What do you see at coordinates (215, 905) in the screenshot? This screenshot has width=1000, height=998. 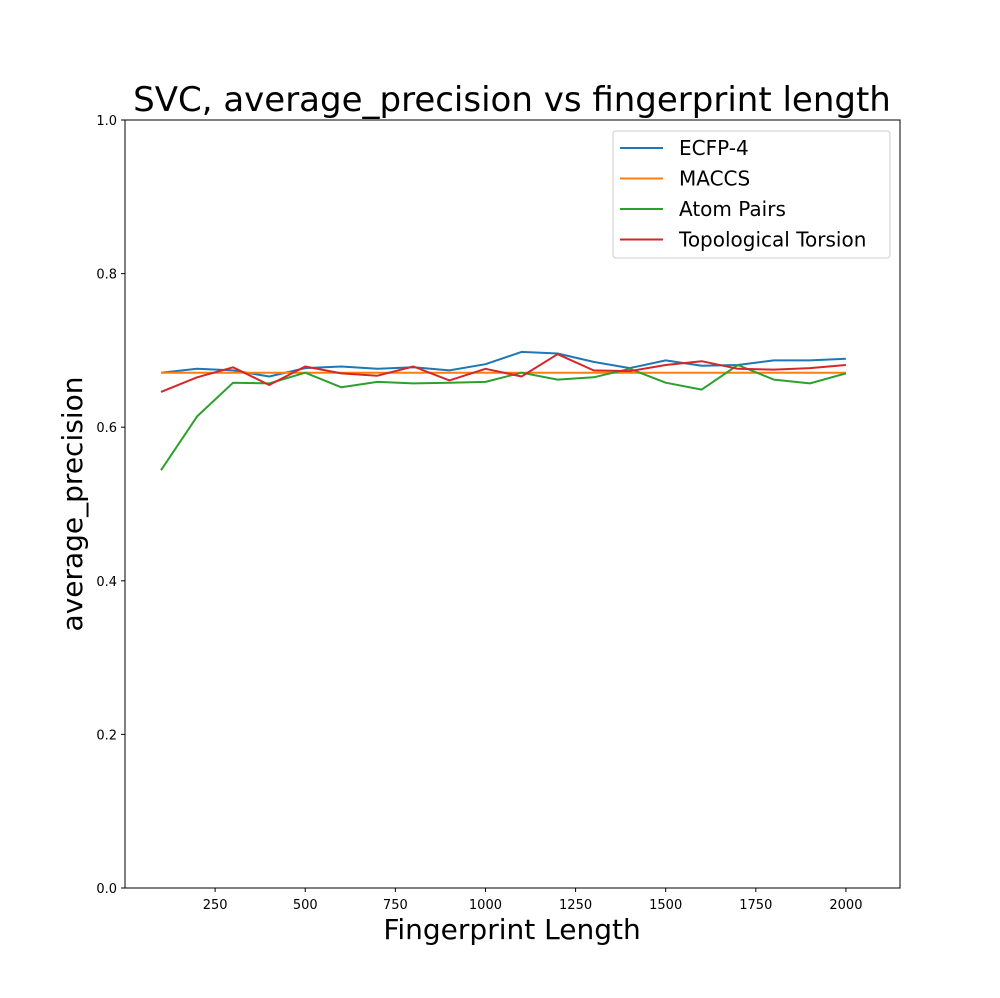 I see `x-tick-label: 250` at bounding box center [215, 905].